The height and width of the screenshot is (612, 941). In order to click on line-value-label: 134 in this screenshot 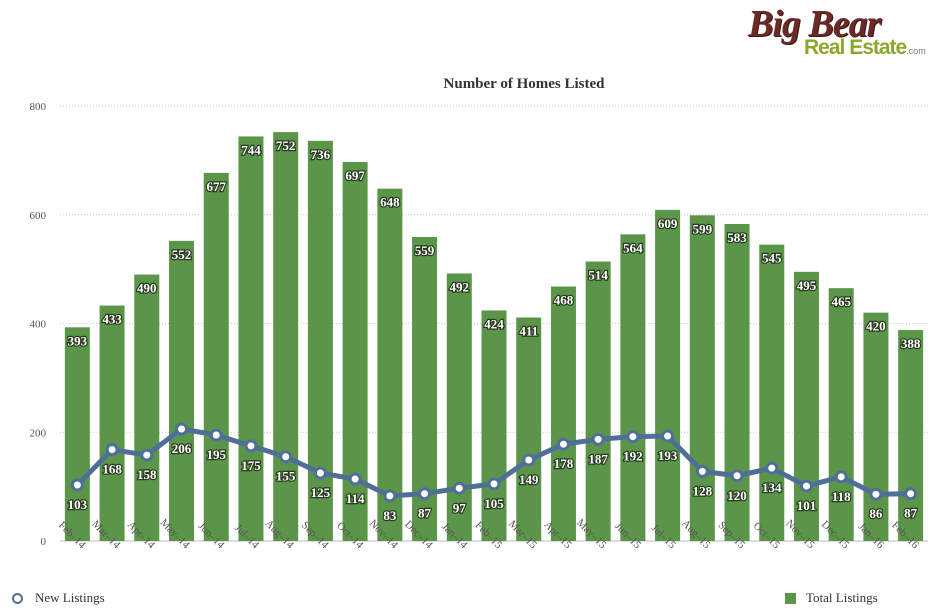, I will do `click(772, 487)`.